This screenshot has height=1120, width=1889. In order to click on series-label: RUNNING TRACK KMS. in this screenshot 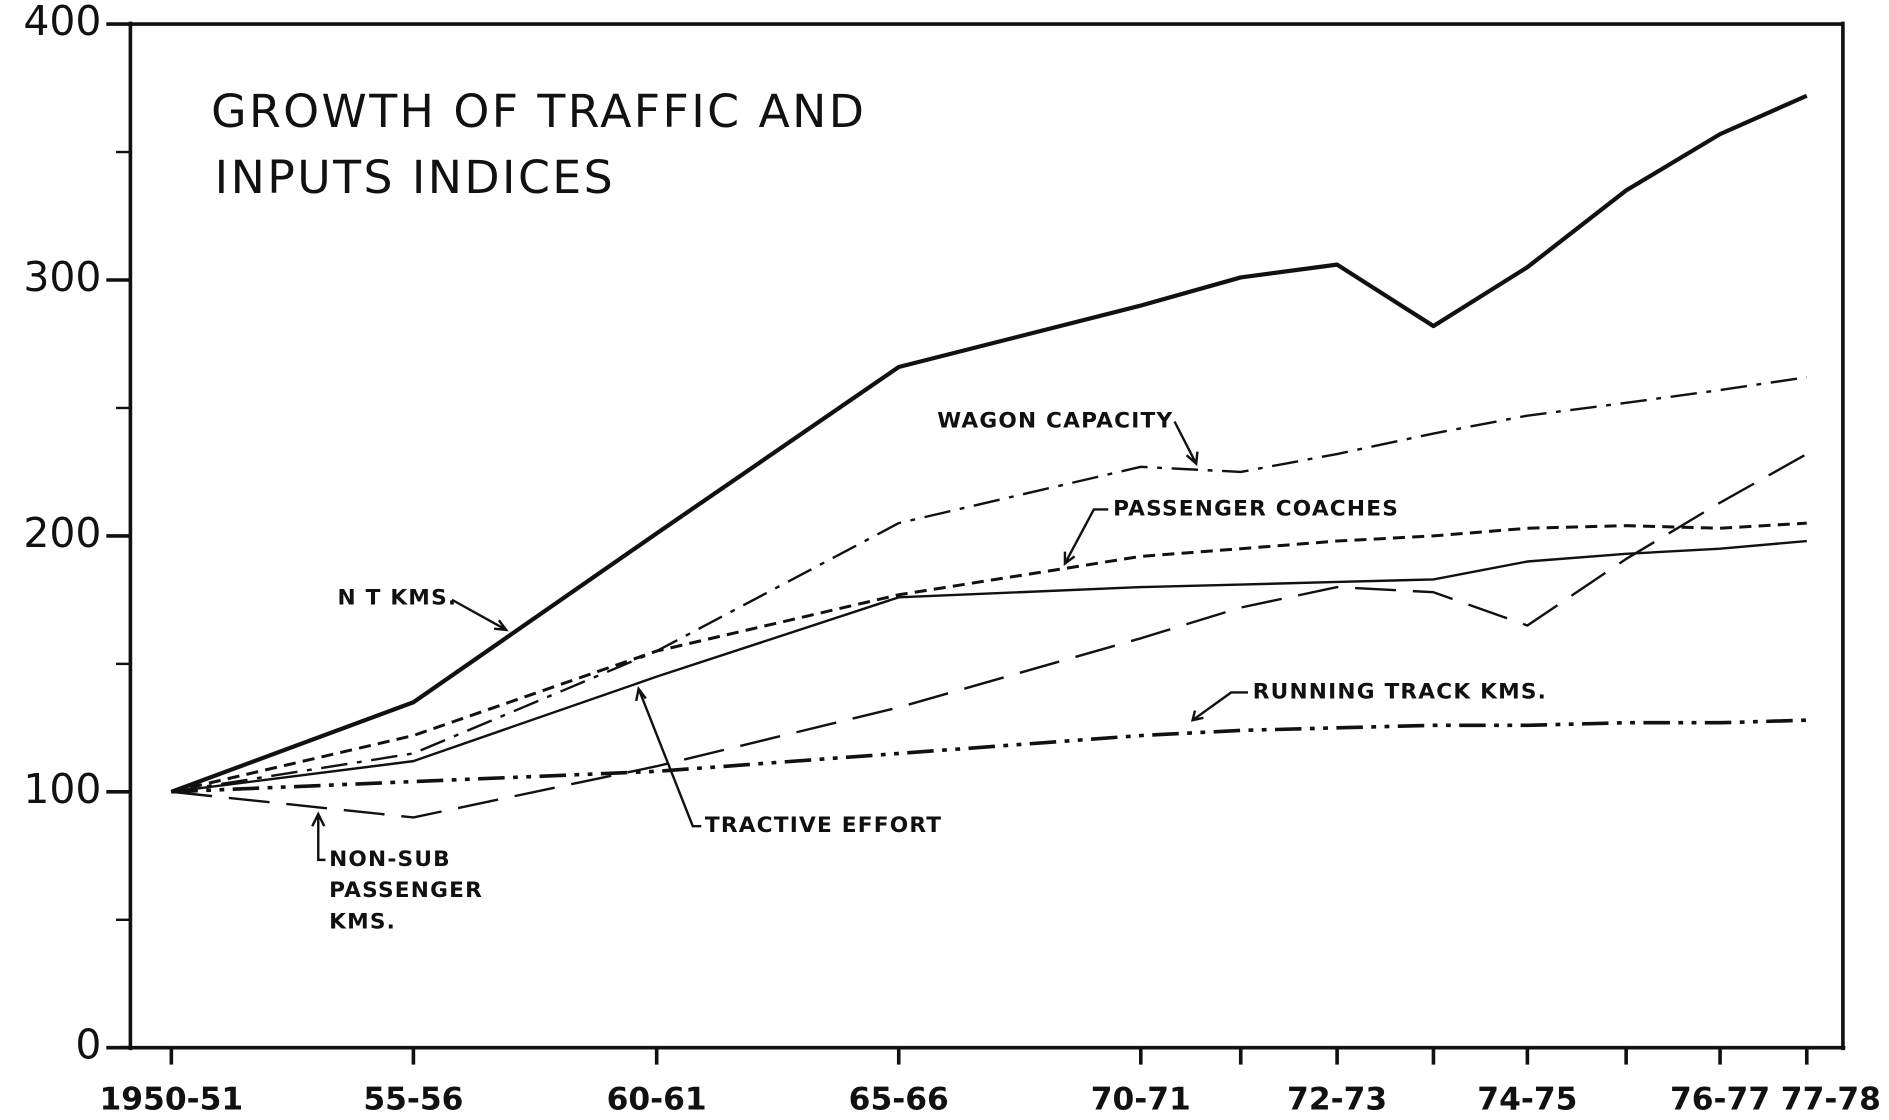, I will do `click(1400, 691)`.